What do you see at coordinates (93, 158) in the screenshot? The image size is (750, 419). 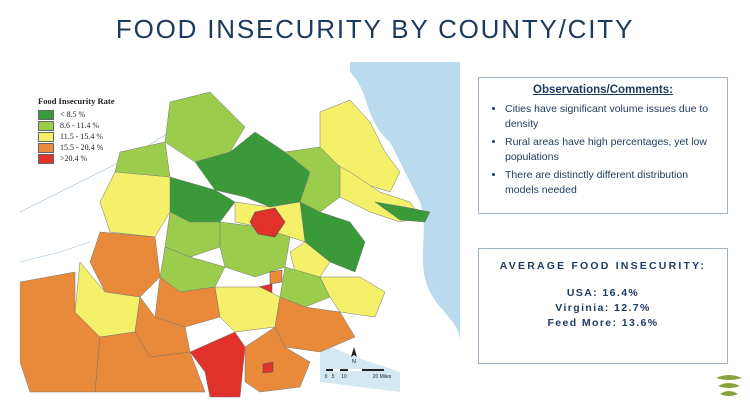 I see `legend-item: >20.4 %` at bounding box center [93, 158].